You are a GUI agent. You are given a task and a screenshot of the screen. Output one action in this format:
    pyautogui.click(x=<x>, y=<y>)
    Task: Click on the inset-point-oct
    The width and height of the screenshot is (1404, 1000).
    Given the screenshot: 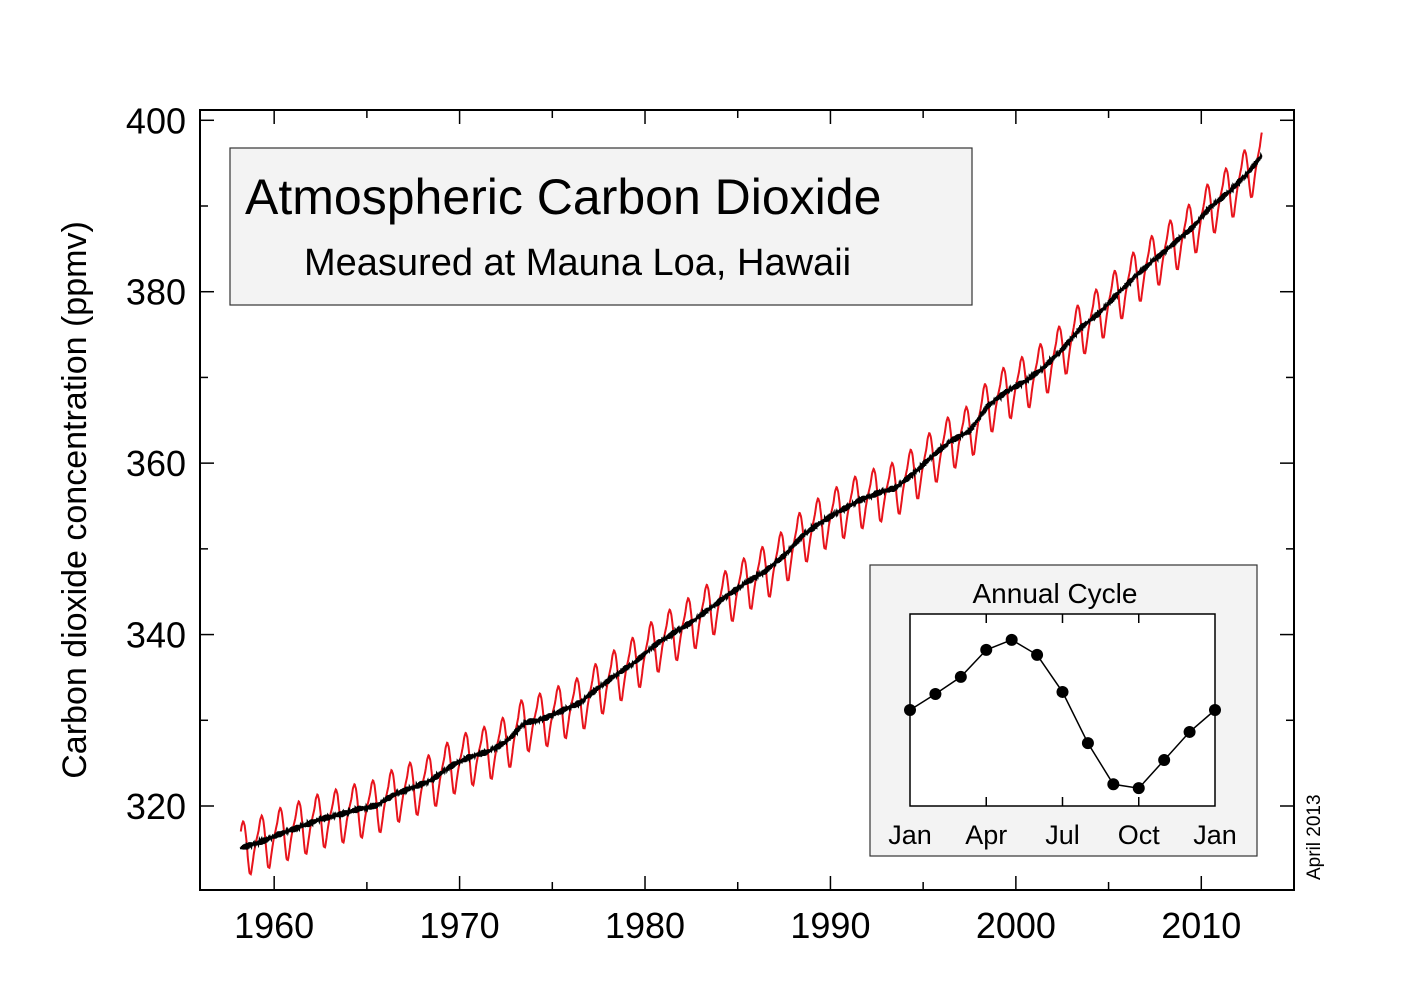 What is the action you would take?
    pyautogui.click(x=1138, y=788)
    